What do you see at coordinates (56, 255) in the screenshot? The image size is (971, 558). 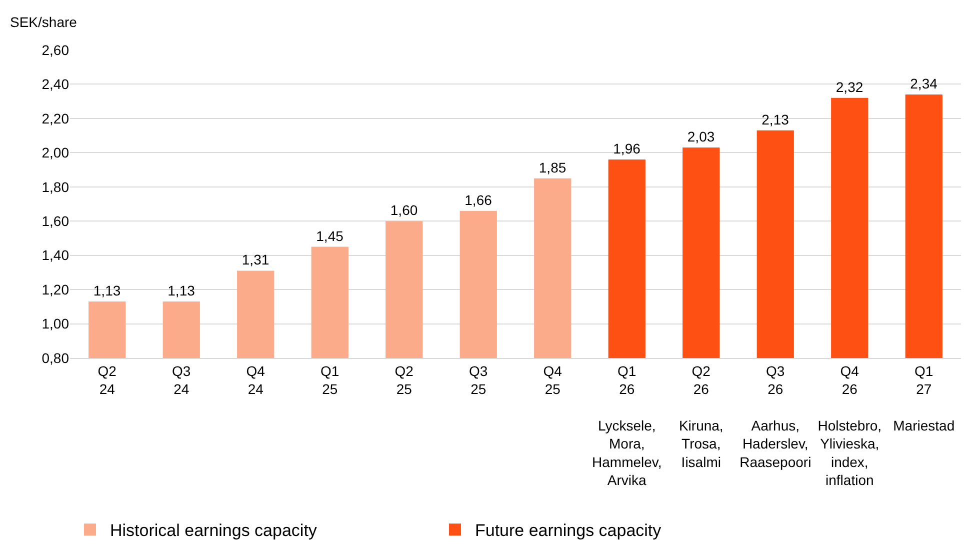 I see `y-tick-label: 1,40` at bounding box center [56, 255].